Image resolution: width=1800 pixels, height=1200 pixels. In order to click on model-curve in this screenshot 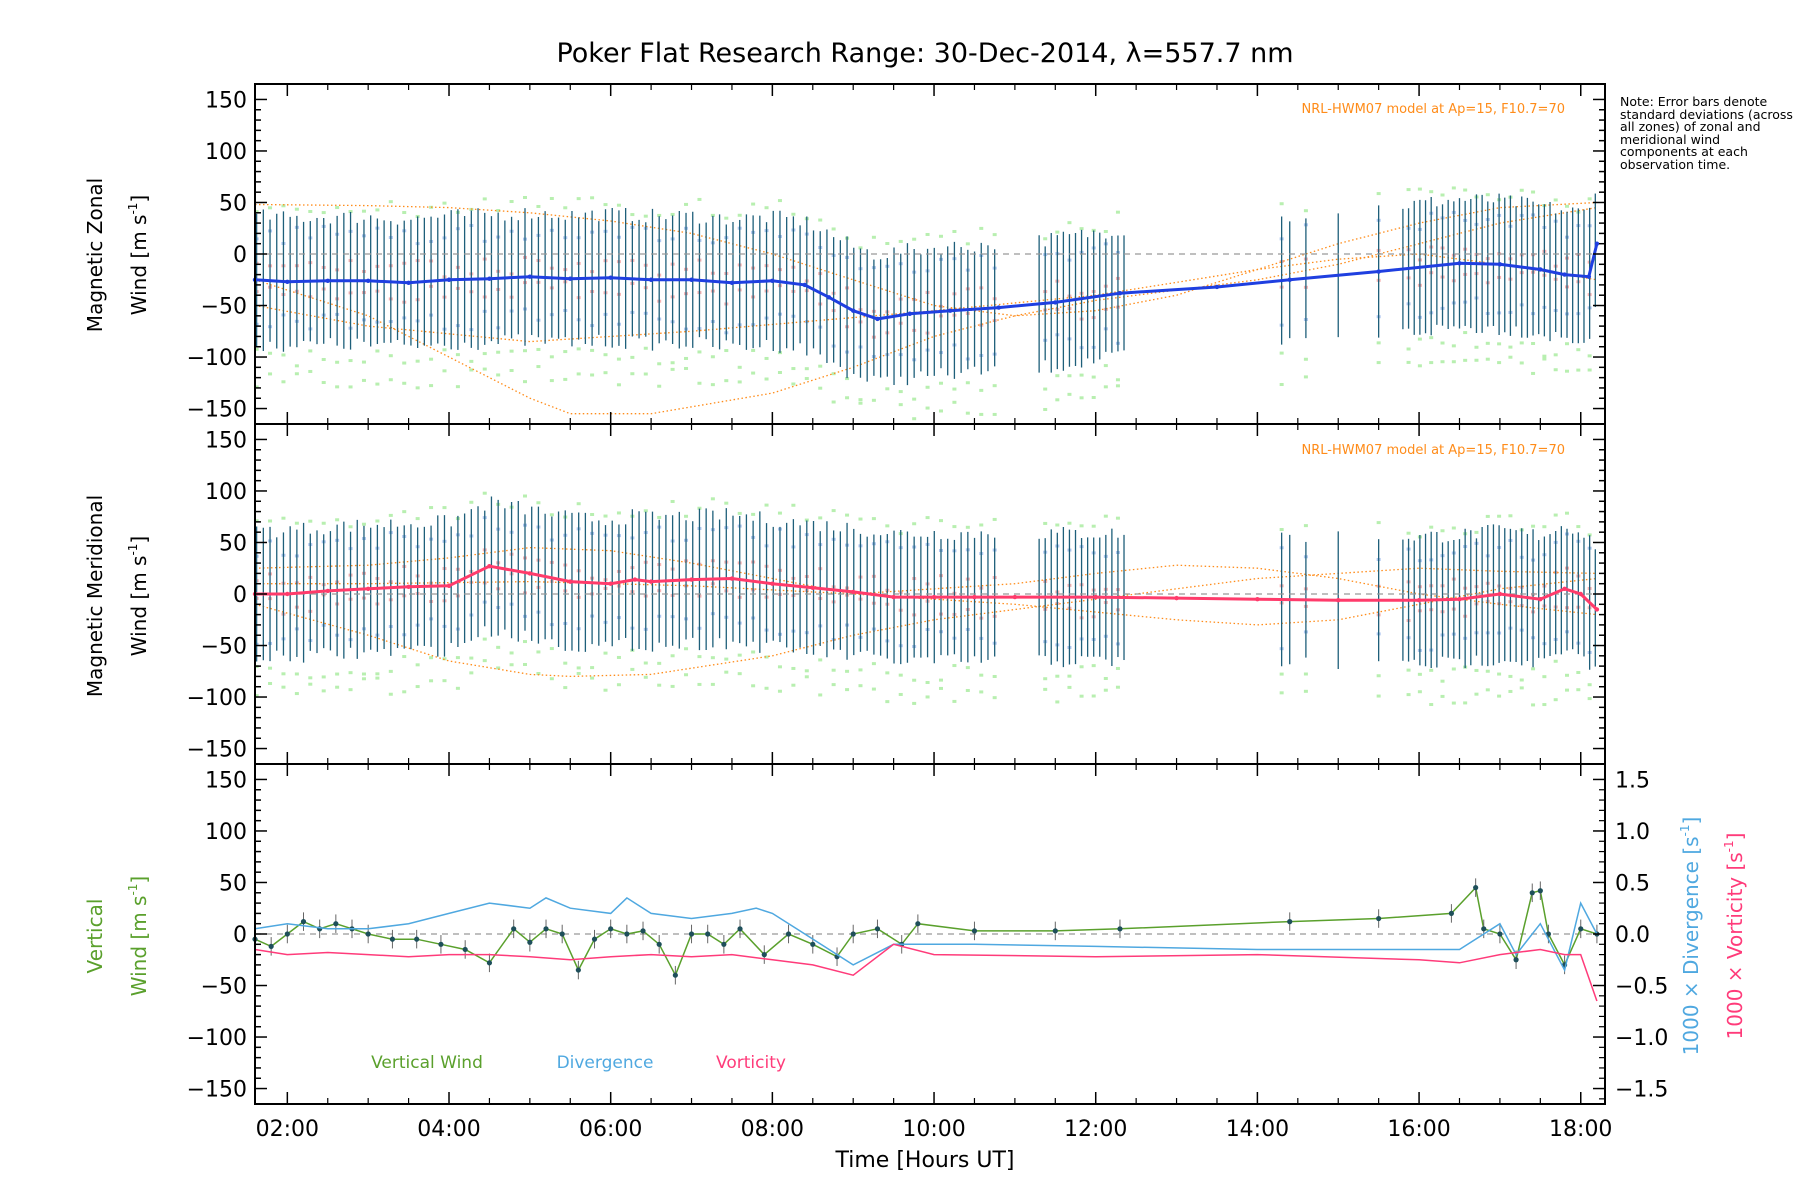, I will do `click(925, 259)`.